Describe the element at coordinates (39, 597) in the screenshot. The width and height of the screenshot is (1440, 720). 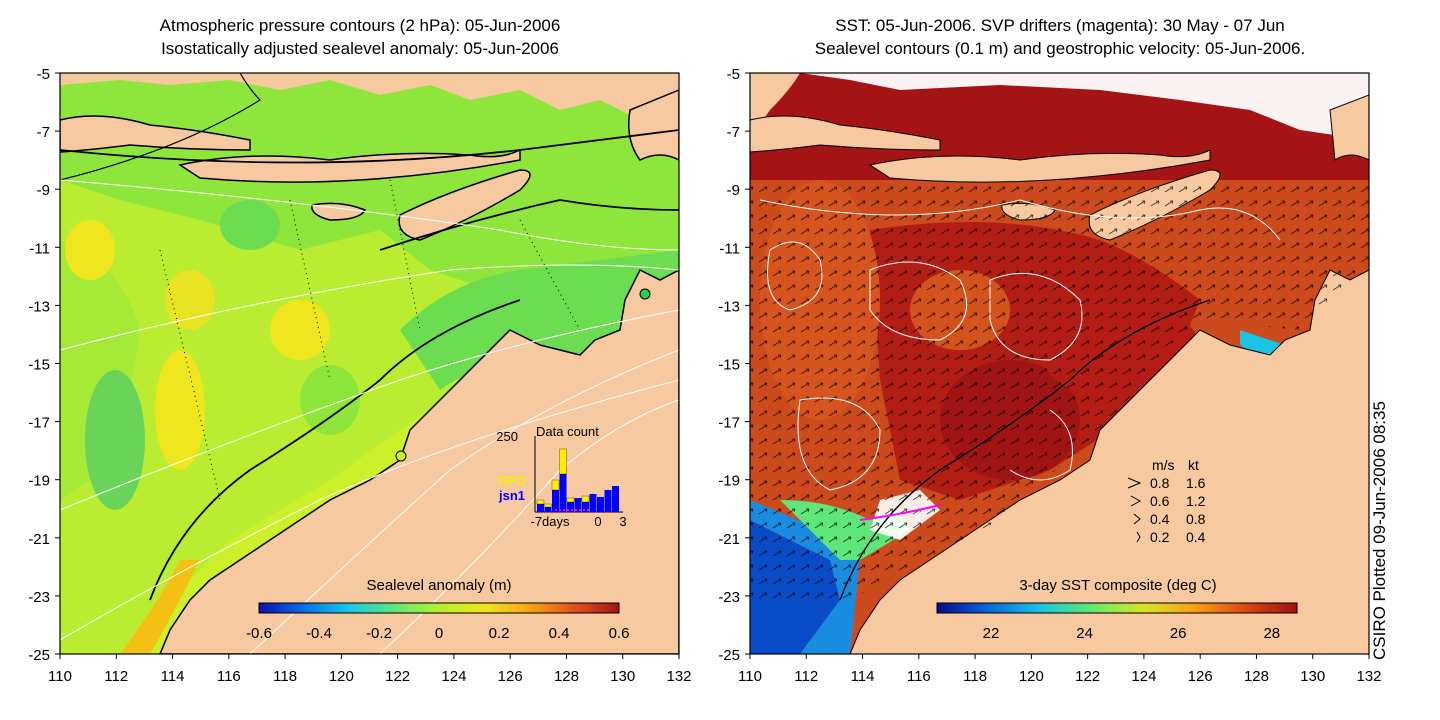
I see `y-tick-label: -23` at that location.